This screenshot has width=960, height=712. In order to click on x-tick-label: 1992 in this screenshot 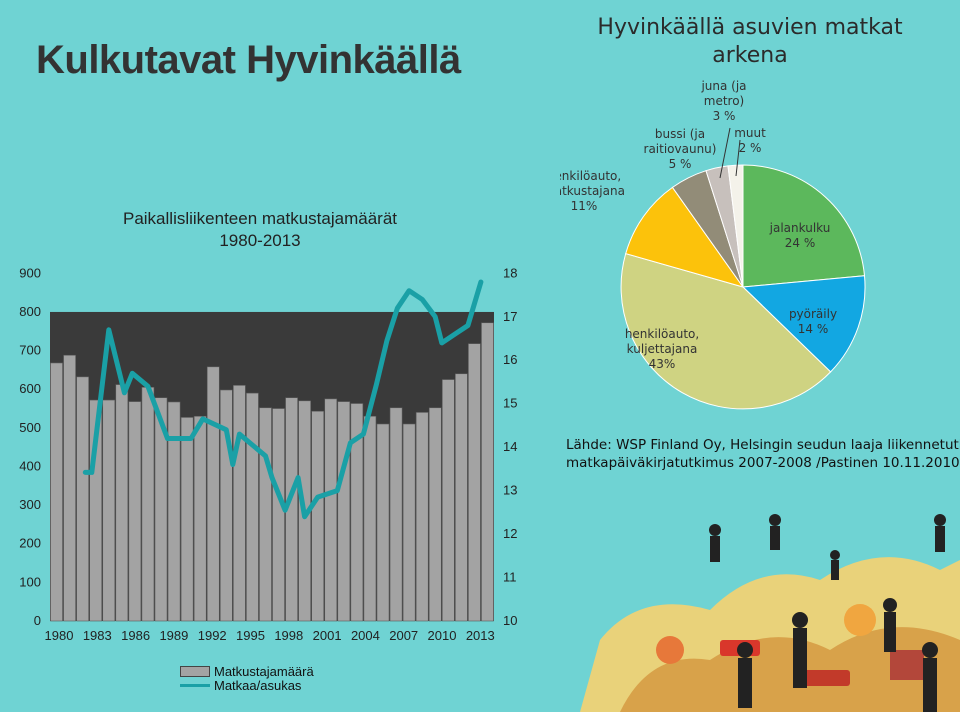, I will do `click(212, 635)`.